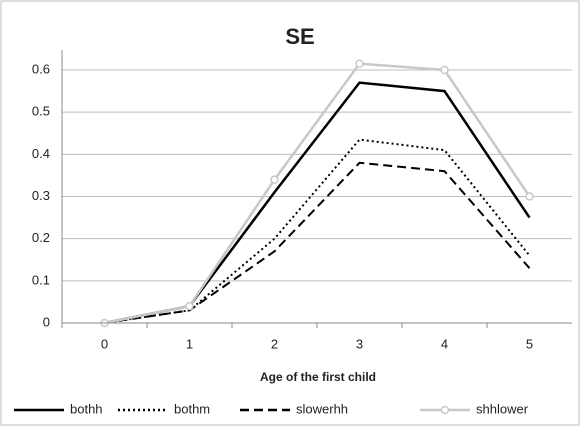 Image resolution: width=581 pixels, height=427 pixels. Describe the element at coordinates (318, 377) in the screenshot. I see `x-axis-title: Age of the first child` at that location.